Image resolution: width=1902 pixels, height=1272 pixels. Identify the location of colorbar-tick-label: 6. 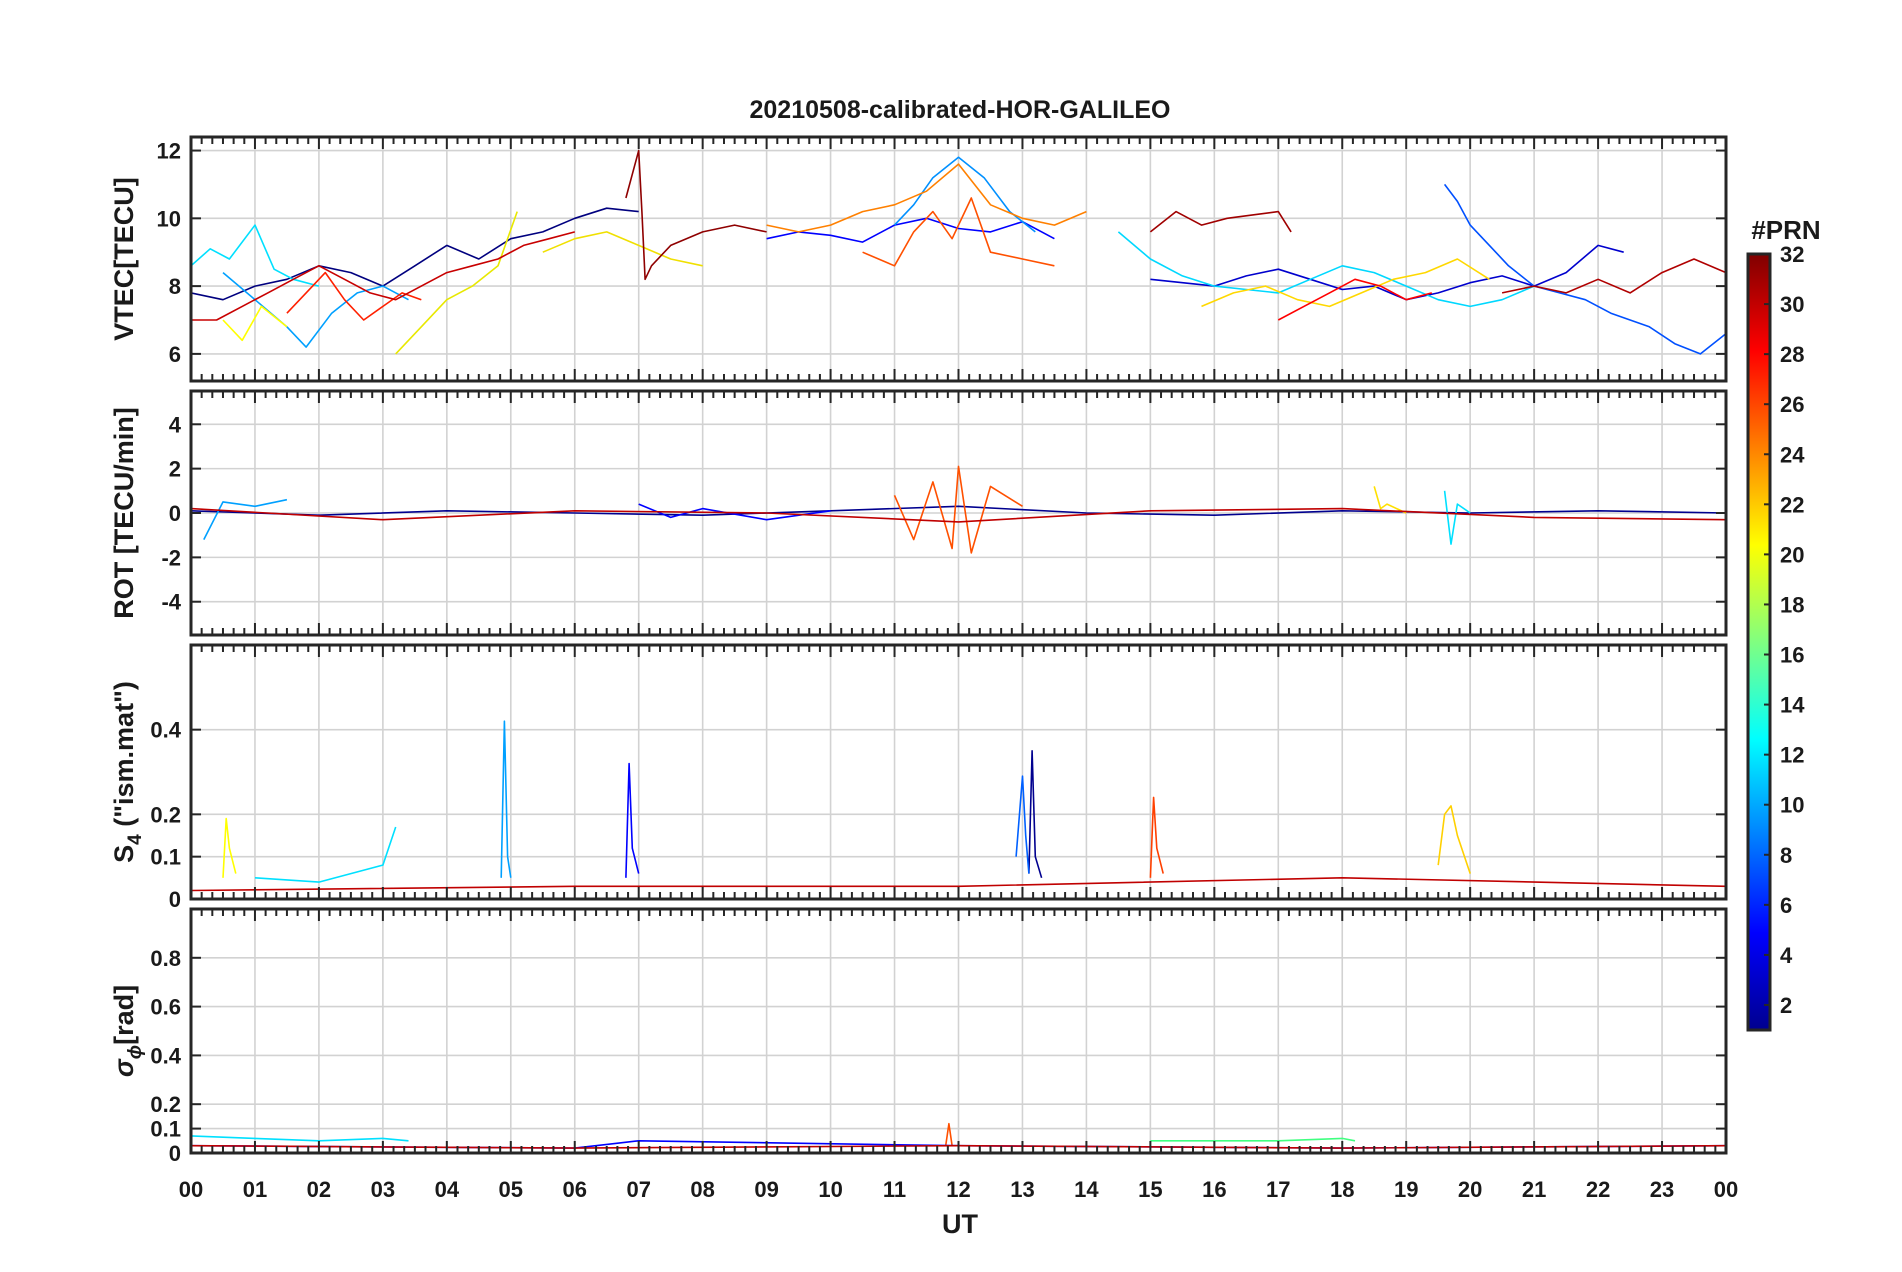
(1786, 905).